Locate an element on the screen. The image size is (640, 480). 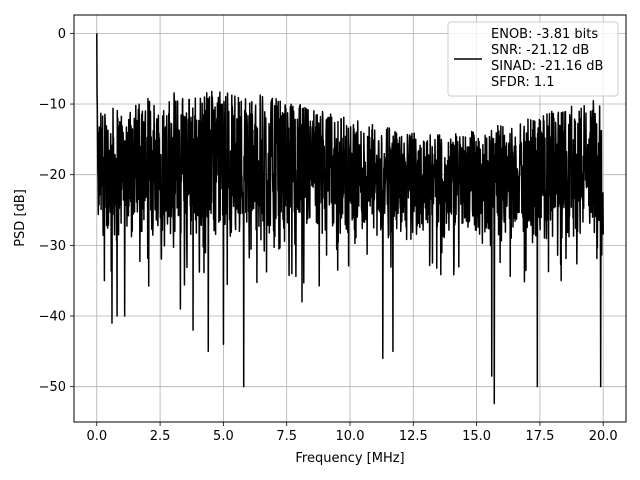
x-tick-label: 2.5 is located at coordinates (160, 436).